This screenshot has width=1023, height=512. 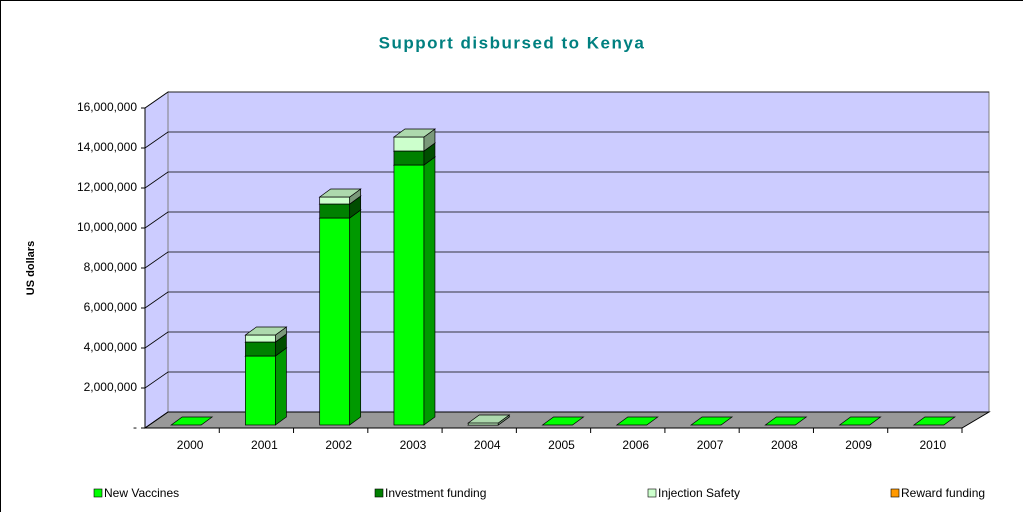 What do you see at coordinates (31, 268) in the screenshot?
I see `y-axis-label: US dollars` at bounding box center [31, 268].